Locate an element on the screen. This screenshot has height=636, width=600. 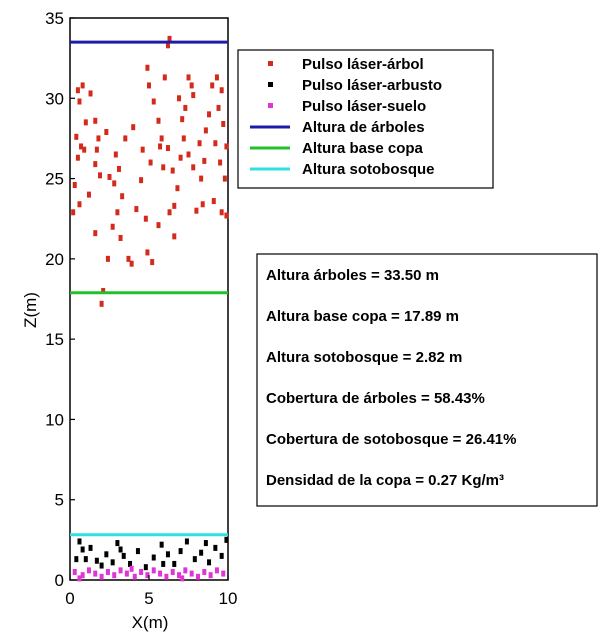
stat-line: Altura árboles = 33.50 m is located at coordinates (352, 275).